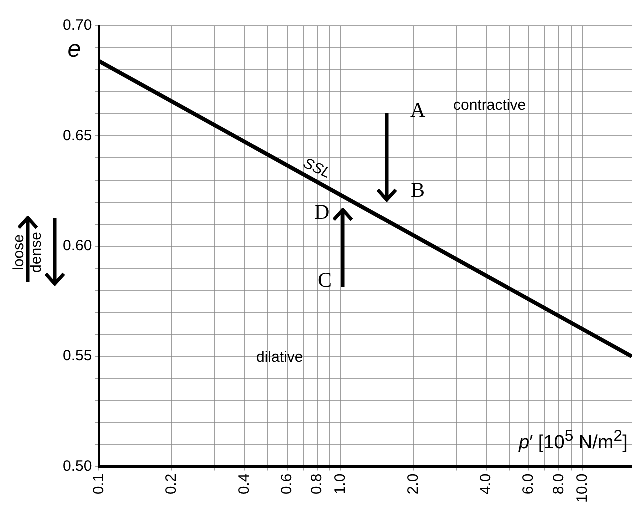 The image size is (632, 506). Describe the element at coordinates (341, 484) in the screenshot. I see `x-tick-label: 1.0` at that location.